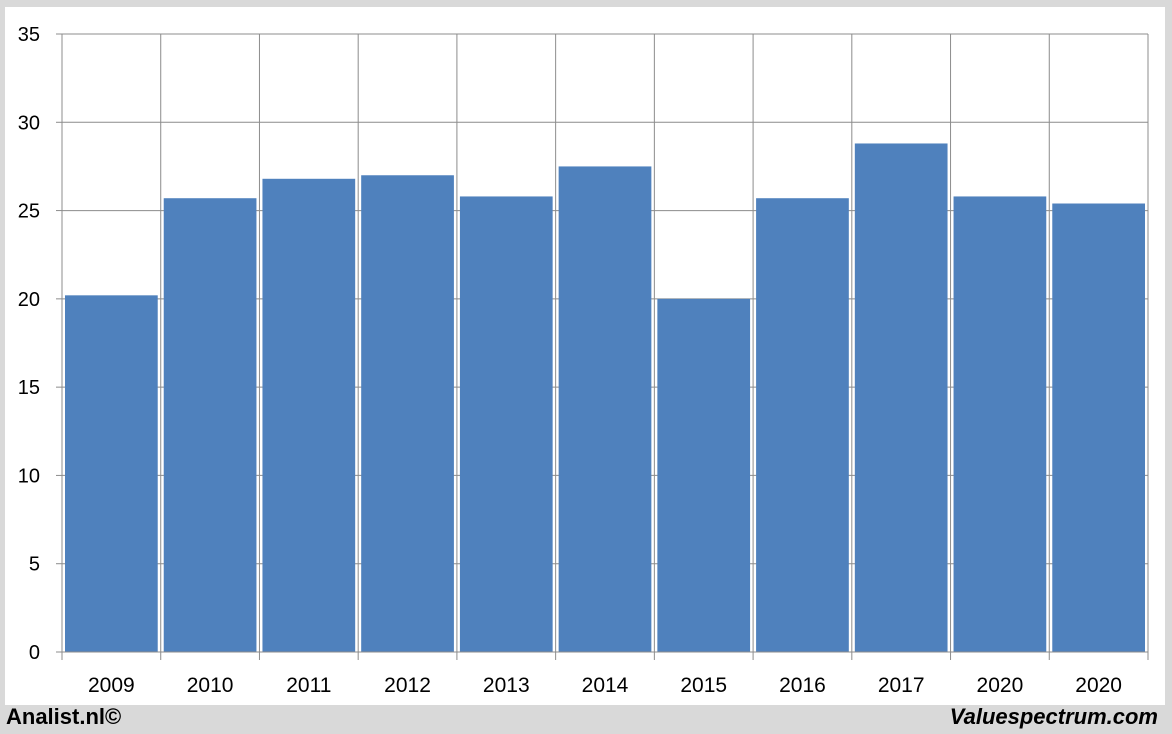  Describe the element at coordinates (29, 35) in the screenshot. I see `y-tick-label: 35` at that location.